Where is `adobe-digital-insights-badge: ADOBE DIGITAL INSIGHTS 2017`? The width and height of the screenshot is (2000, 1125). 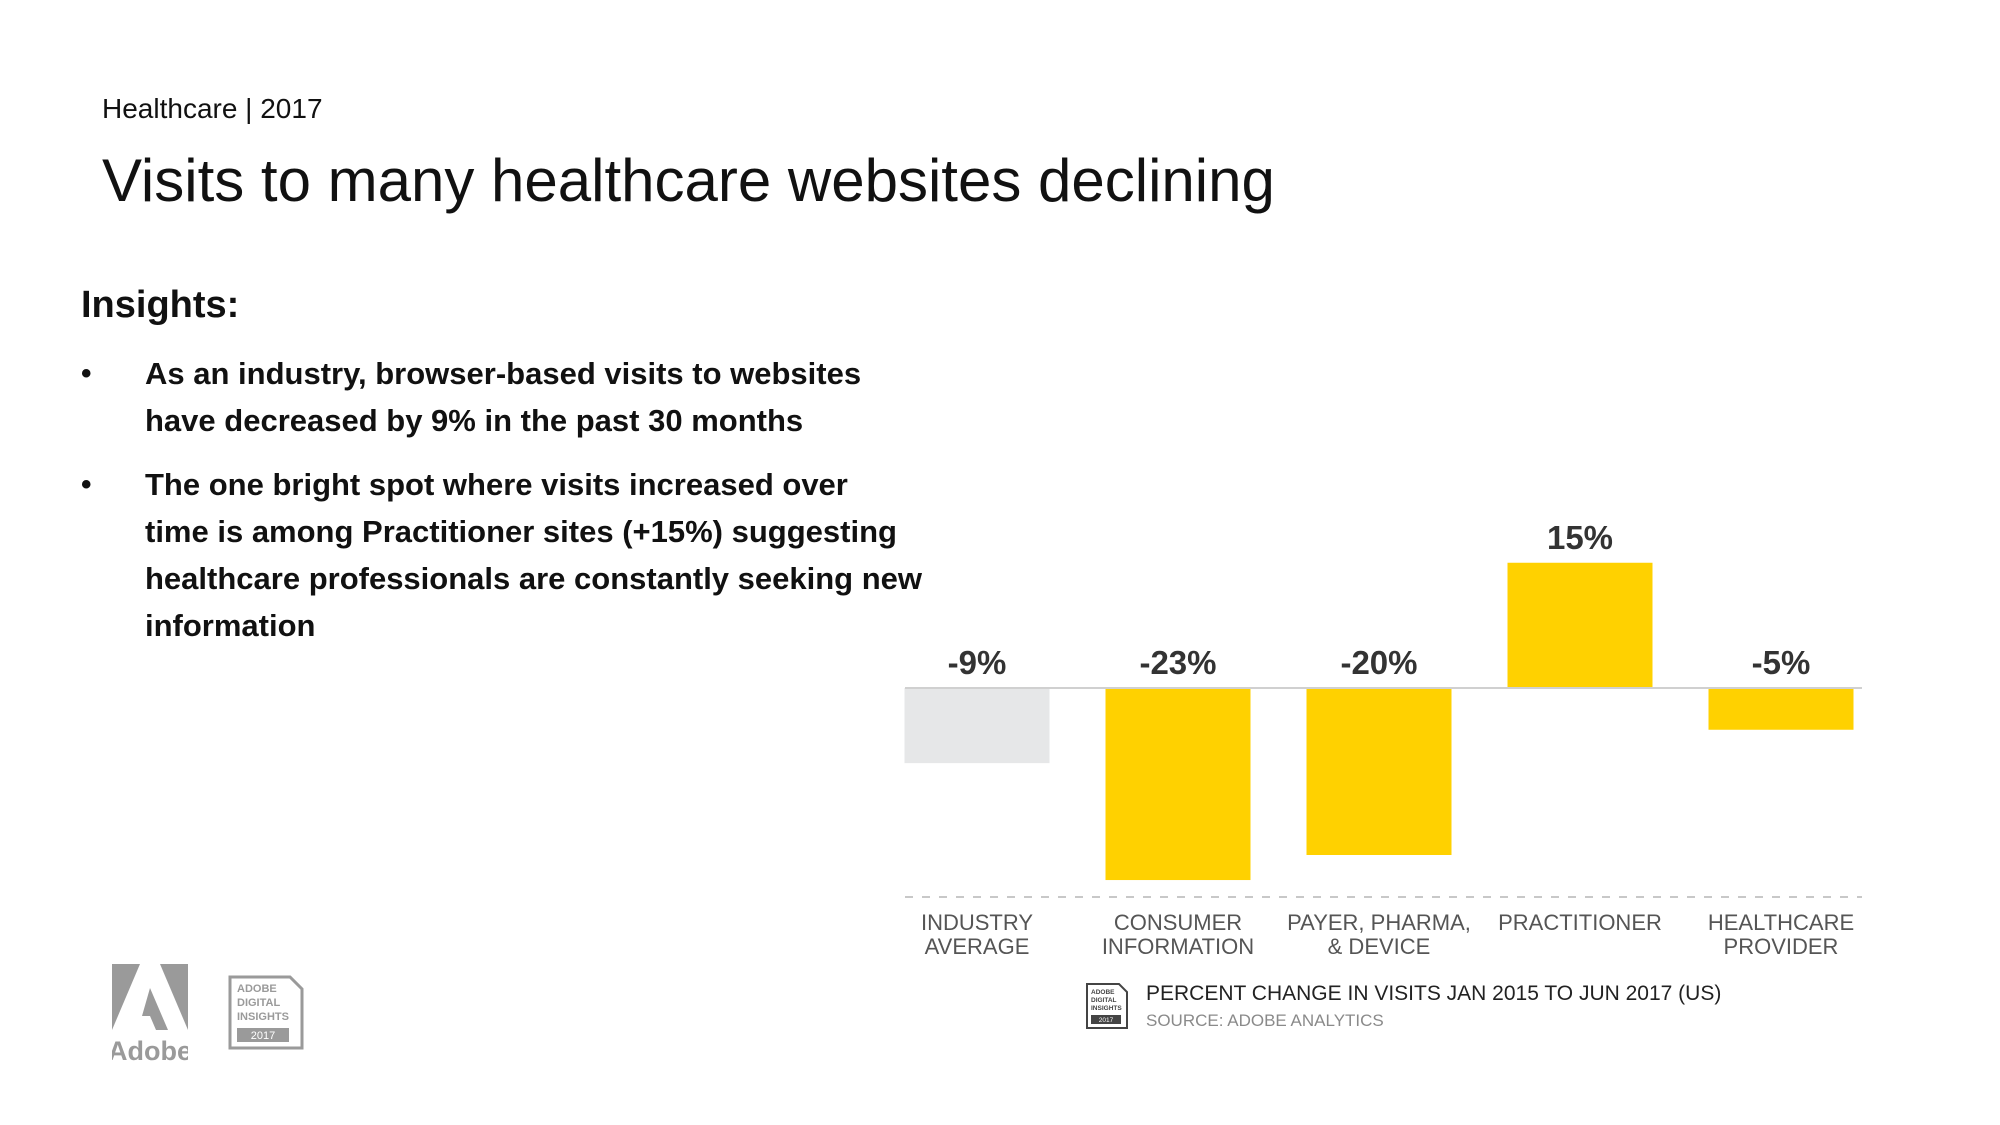 adobe-digital-insights-badge: ADOBE DIGITAL INSIGHTS 2017 is located at coordinates (266, 1012).